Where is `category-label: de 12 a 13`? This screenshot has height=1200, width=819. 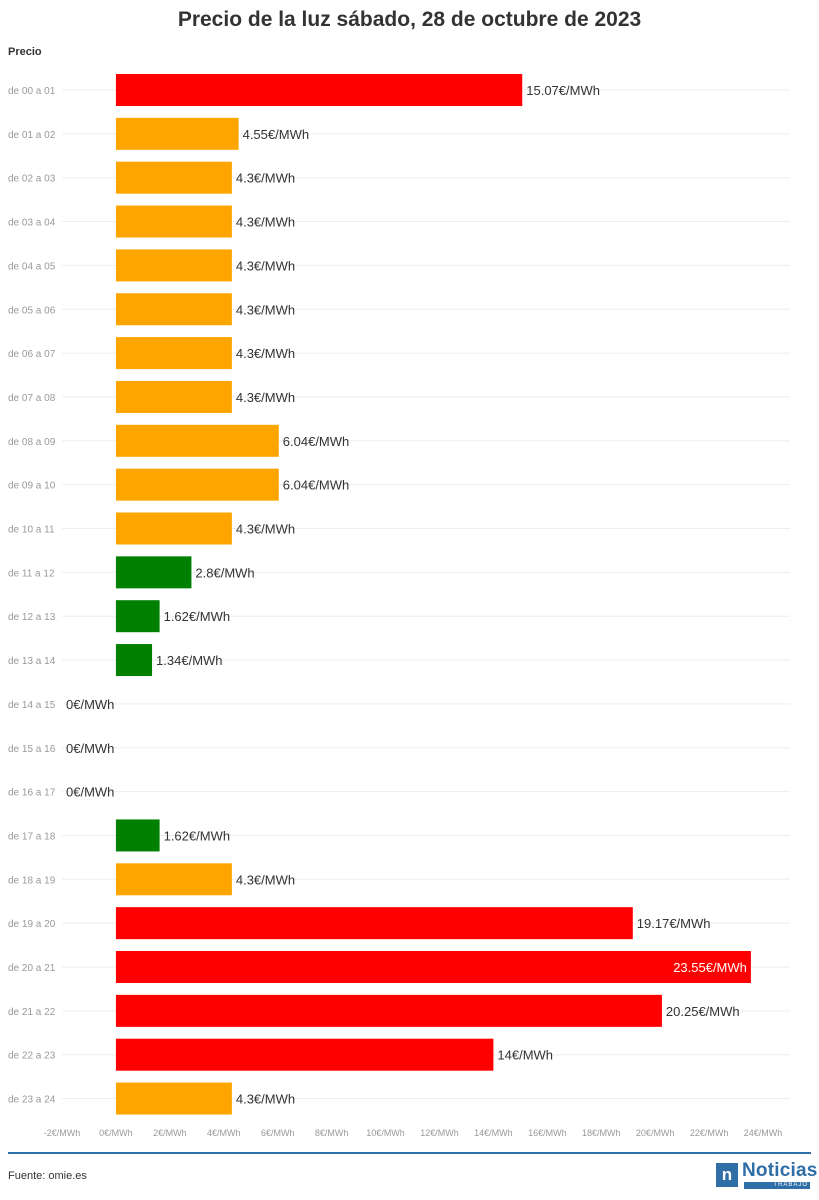
category-label: de 12 a 13 is located at coordinates (32, 617).